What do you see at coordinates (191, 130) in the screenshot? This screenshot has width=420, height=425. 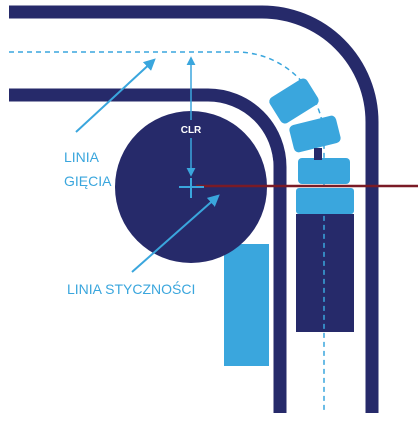 I see `clr-label: CLR` at bounding box center [191, 130].